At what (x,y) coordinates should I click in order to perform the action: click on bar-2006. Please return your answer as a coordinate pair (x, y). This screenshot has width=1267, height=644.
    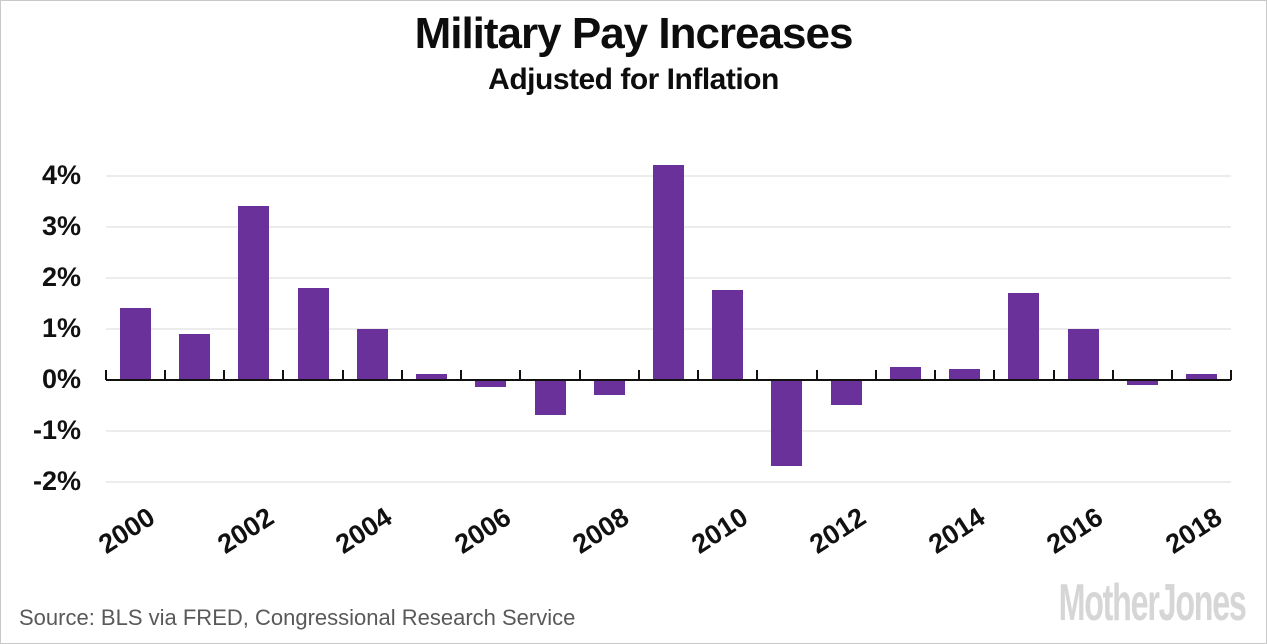
    Looking at the image, I should click on (491, 383).